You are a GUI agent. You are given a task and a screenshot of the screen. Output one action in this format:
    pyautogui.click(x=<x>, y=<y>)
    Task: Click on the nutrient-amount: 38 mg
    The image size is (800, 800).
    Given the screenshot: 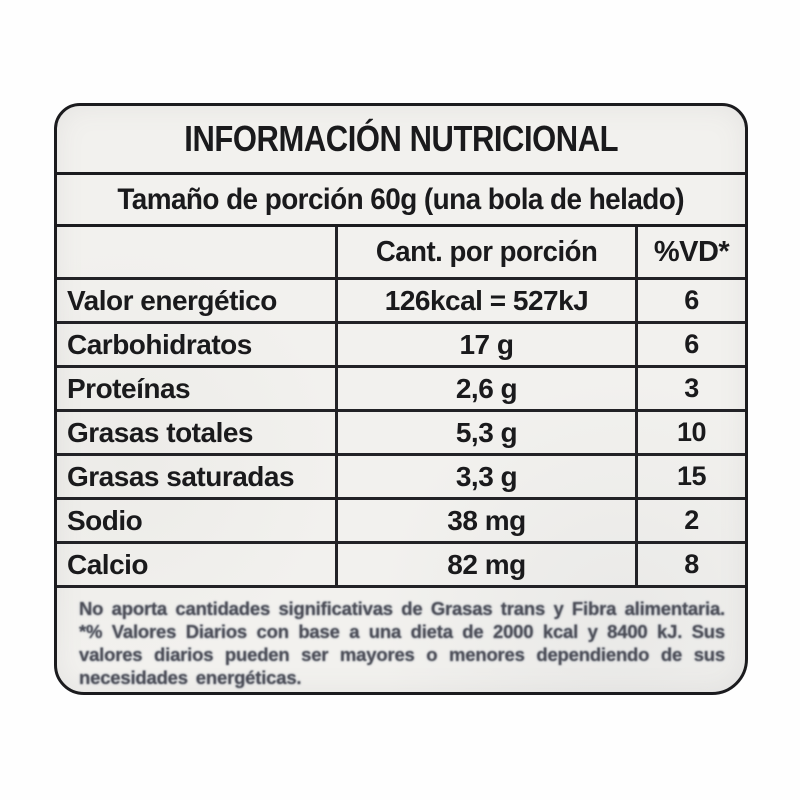 What is the action you would take?
    pyautogui.click(x=488, y=522)
    